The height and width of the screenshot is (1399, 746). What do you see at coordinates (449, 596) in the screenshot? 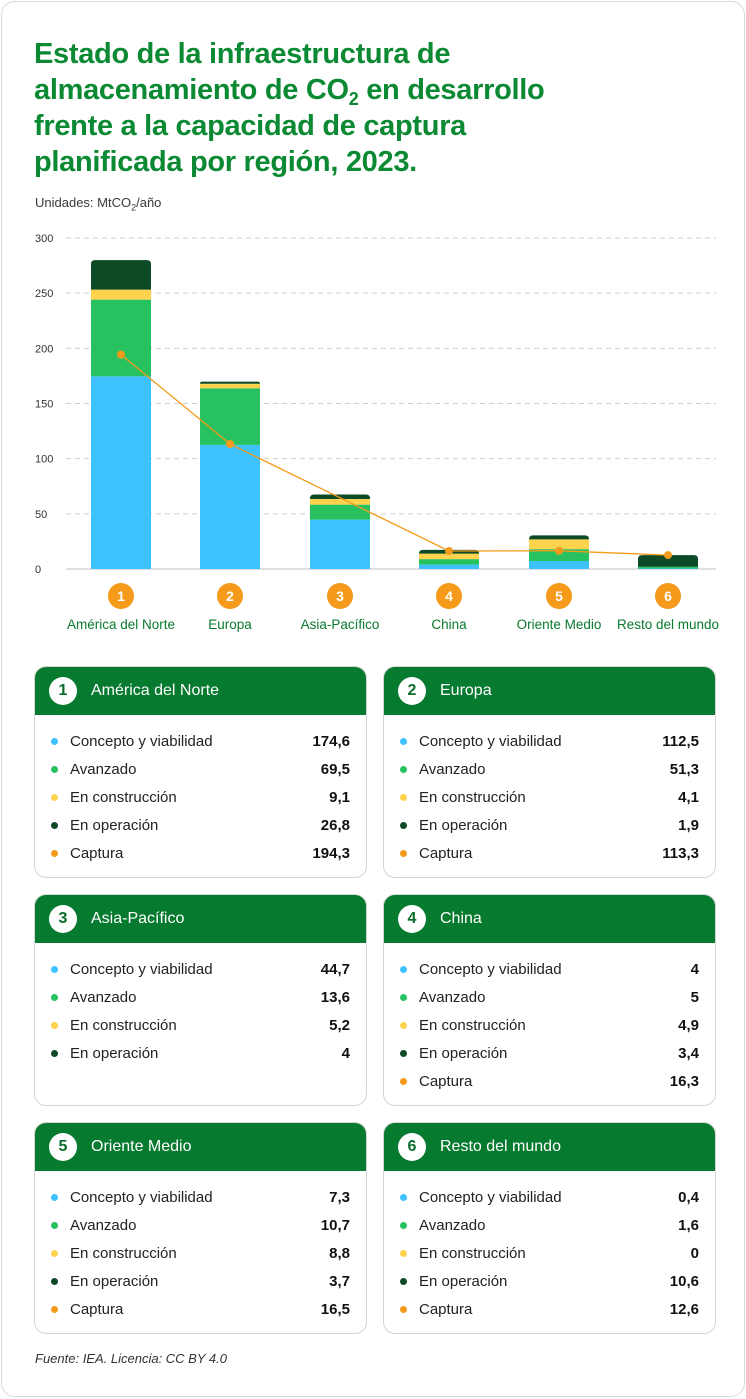
I see `category-number: 4` at bounding box center [449, 596].